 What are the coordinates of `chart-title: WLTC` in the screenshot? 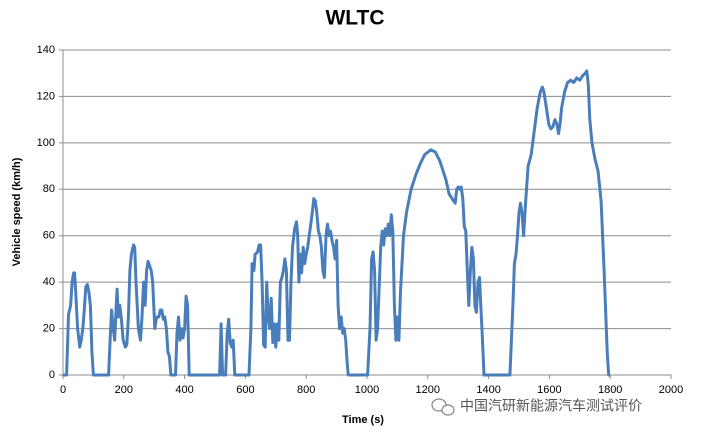 It's located at (354, 18).